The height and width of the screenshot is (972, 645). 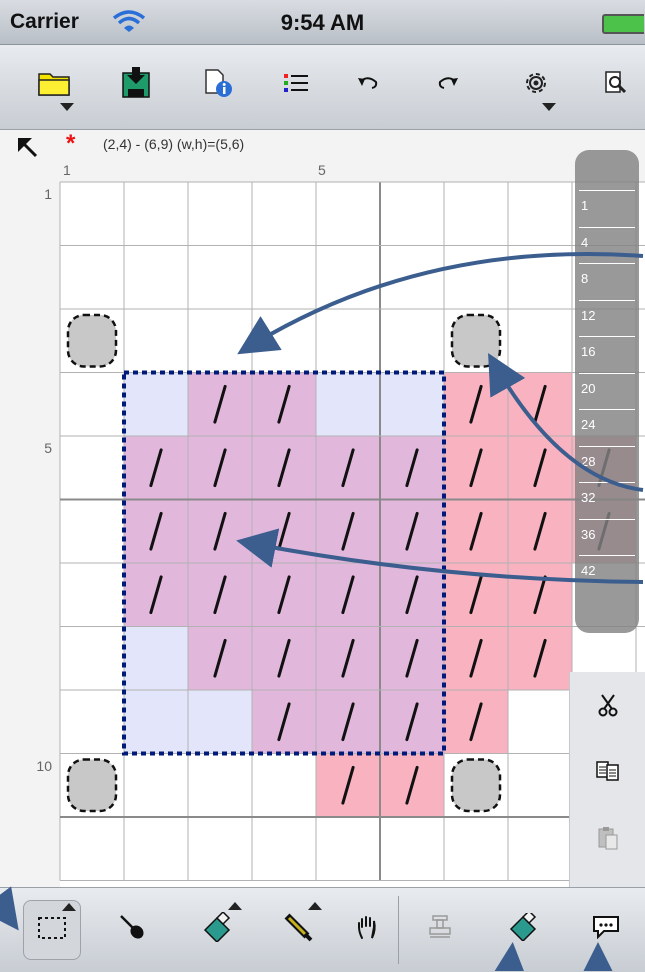 What do you see at coordinates (30, 534) in the screenshot?
I see `left-ruler: 1 5 10` at bounding box center [30, 534].